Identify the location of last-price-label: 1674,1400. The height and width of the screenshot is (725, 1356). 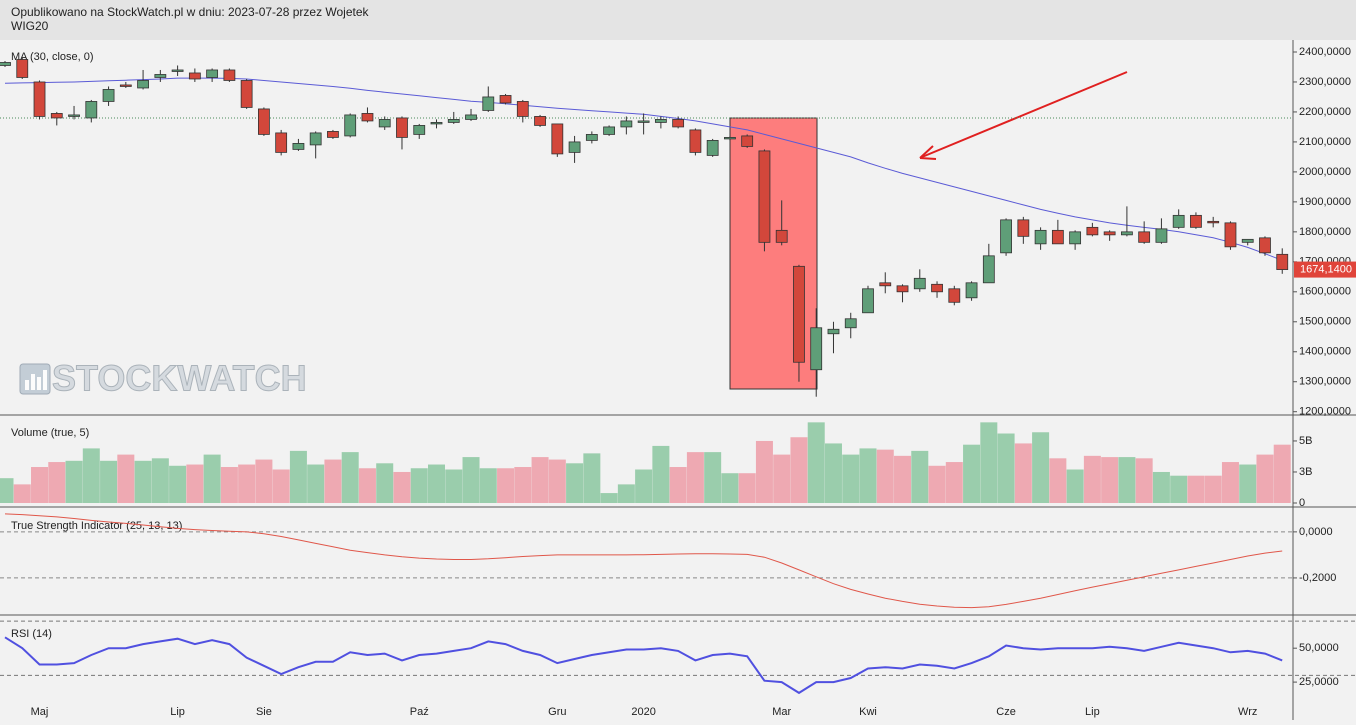
(1326, 269).